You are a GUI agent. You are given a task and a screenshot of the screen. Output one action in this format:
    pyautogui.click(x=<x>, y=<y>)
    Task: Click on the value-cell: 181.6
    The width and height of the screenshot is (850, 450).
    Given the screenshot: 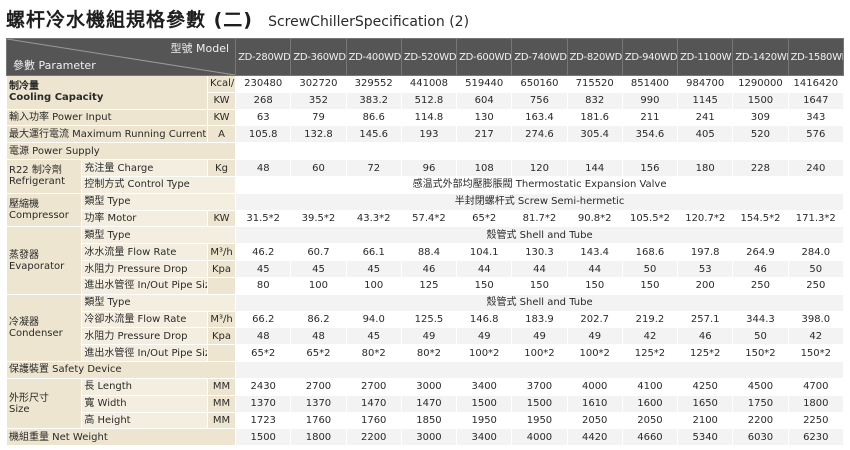 What is the action you would take?
    pyautogui.click(x=594, y=117)
    